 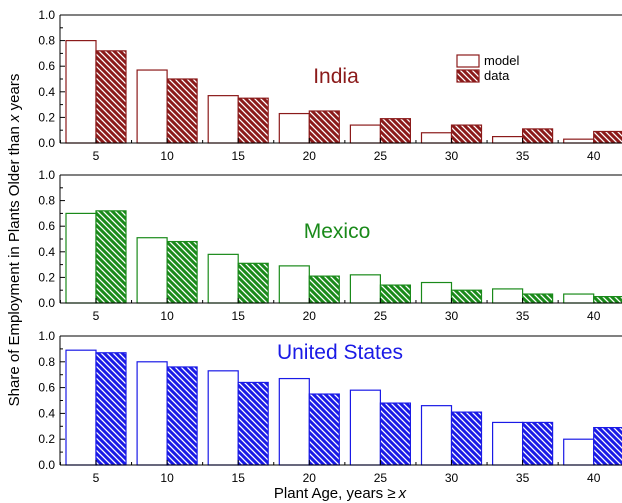 I want to click on legend-label-data: data, so click(x=497, y=75).